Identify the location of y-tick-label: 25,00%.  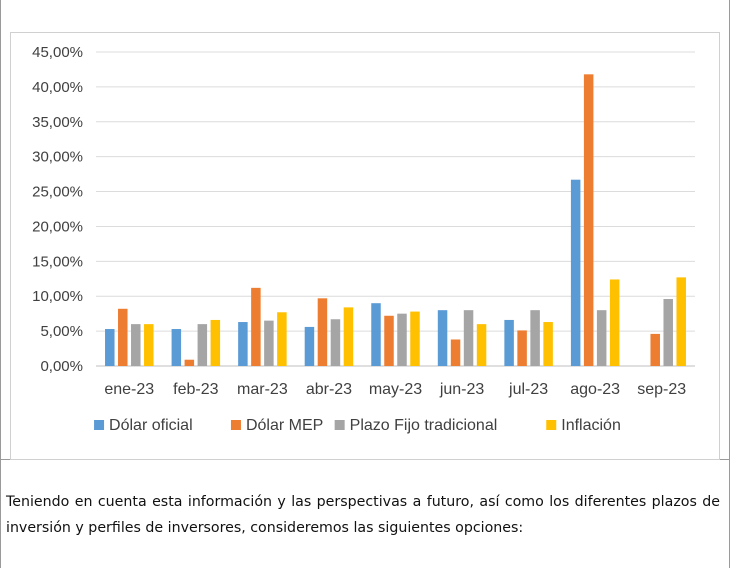
(57, 192).